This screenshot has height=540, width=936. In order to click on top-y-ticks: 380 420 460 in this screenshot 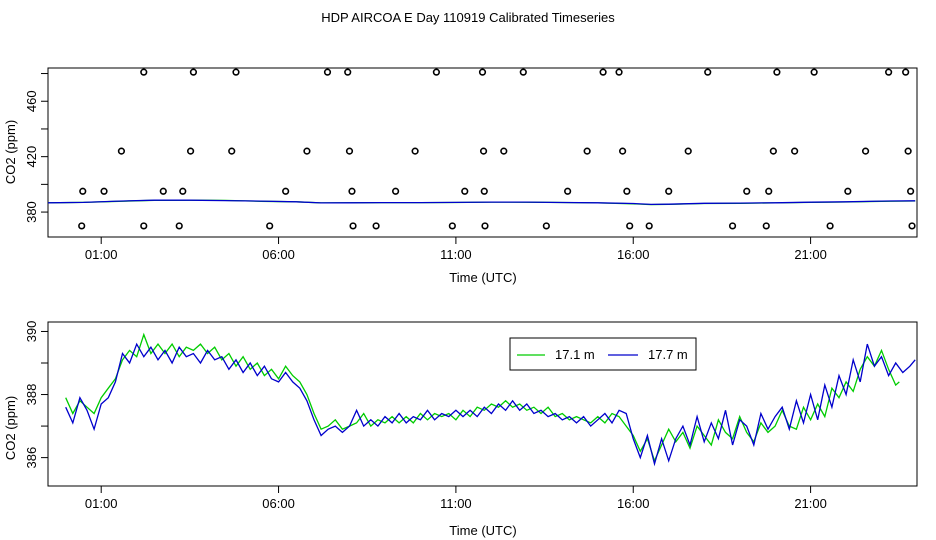, I will do `click(36, 148)`.